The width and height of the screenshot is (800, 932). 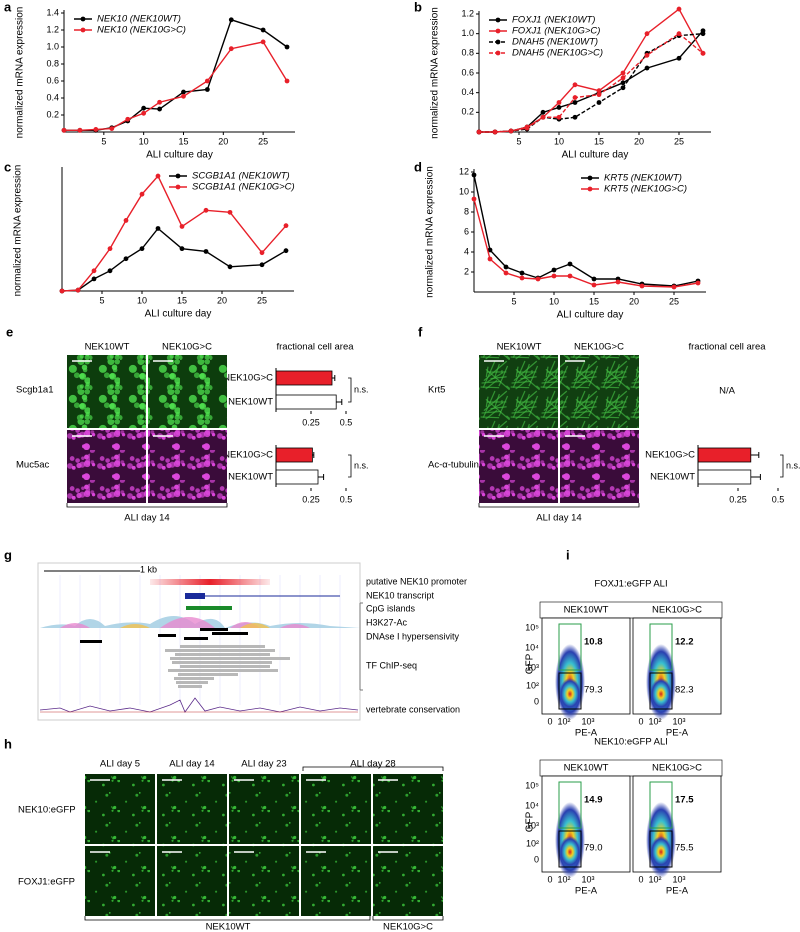 I want to click on plot-group-title: NEK10:eGFP ALI, so click(x=631, y=742).